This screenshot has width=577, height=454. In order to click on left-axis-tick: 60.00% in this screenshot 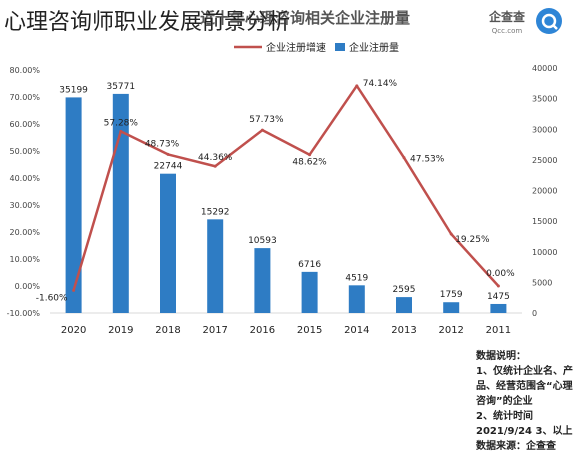, I will do `click(24, 124)`.